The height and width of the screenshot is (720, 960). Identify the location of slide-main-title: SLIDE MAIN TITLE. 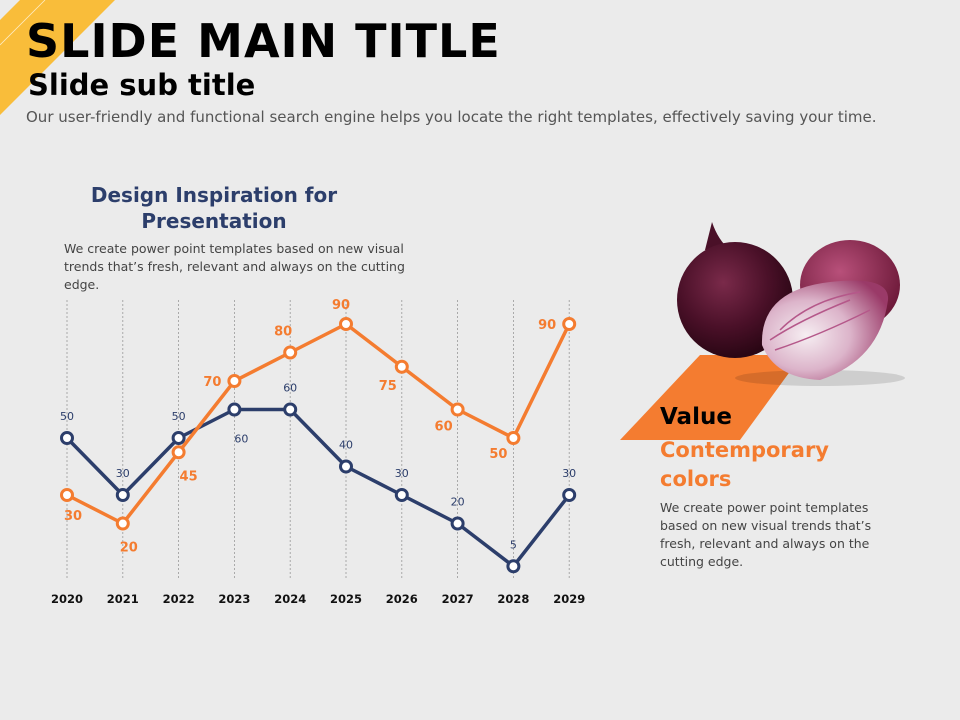
(263, 41).